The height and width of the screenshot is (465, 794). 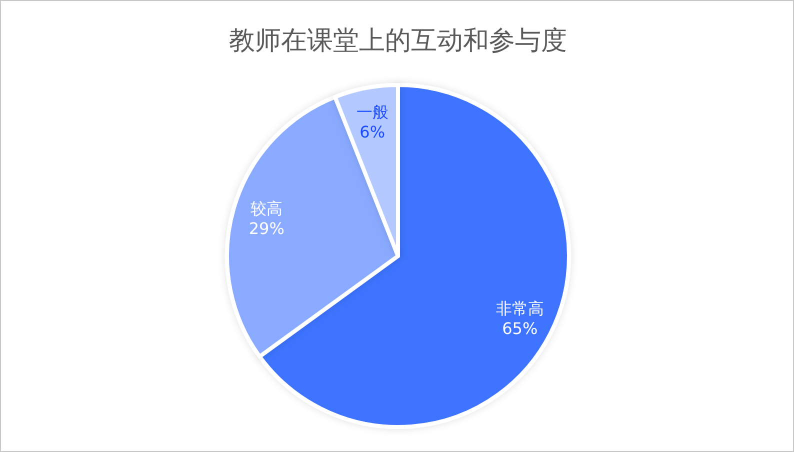 What do you see at coordinates (398, 41) in the screenshot?
I see `chart-title: 教师在课堂上的互动和参与度` at bounding box center [398, 41].